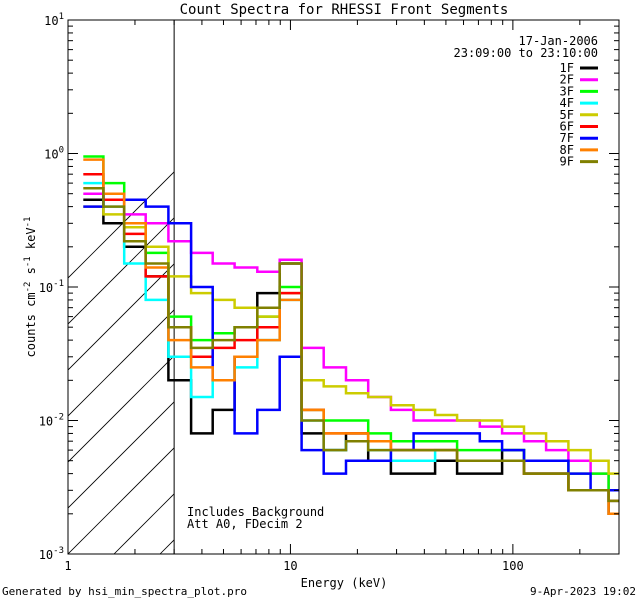  Describe the element at coordinates (31, 274) in the screenshot. I see `y-label-s: s` at that location.